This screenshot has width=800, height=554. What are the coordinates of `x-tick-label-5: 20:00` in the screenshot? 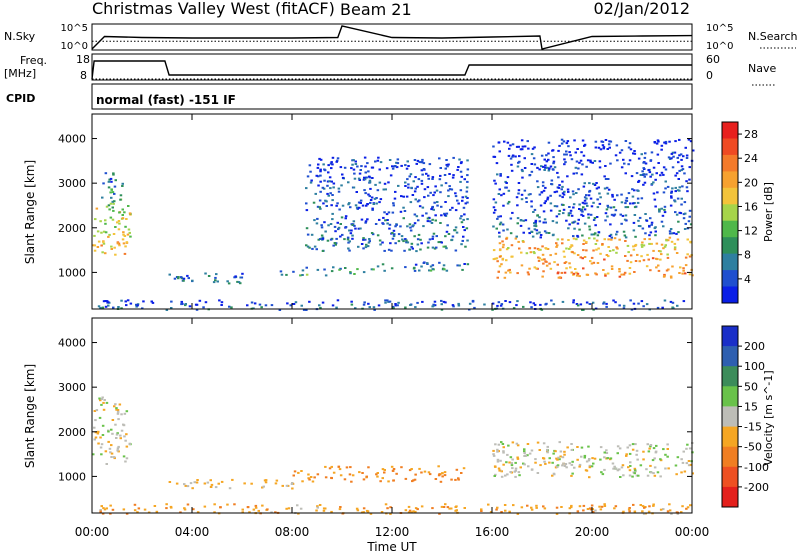 It's located at (592, 532).